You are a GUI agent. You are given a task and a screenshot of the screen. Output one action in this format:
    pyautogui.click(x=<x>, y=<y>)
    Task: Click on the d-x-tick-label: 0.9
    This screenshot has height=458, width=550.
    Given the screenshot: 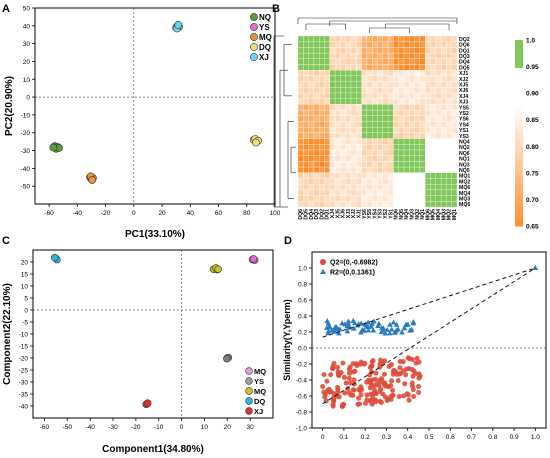 What is the action you would take?
    pyautogui.click(x=514, y=437)
    